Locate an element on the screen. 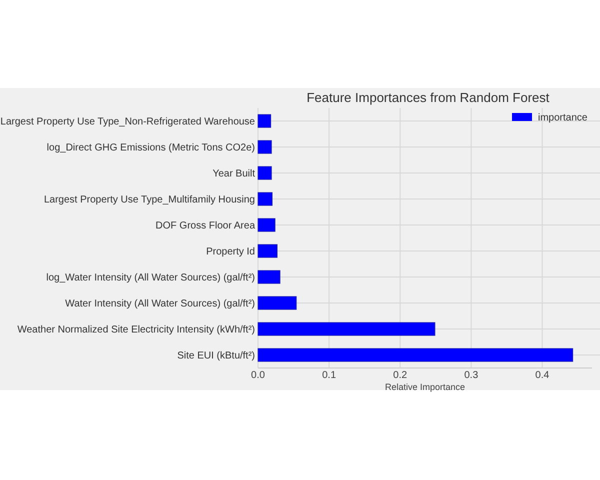 The width and height of the screenshot is (600, 480). x-tick-label: 0.4 is located at coordinates (542, 375).